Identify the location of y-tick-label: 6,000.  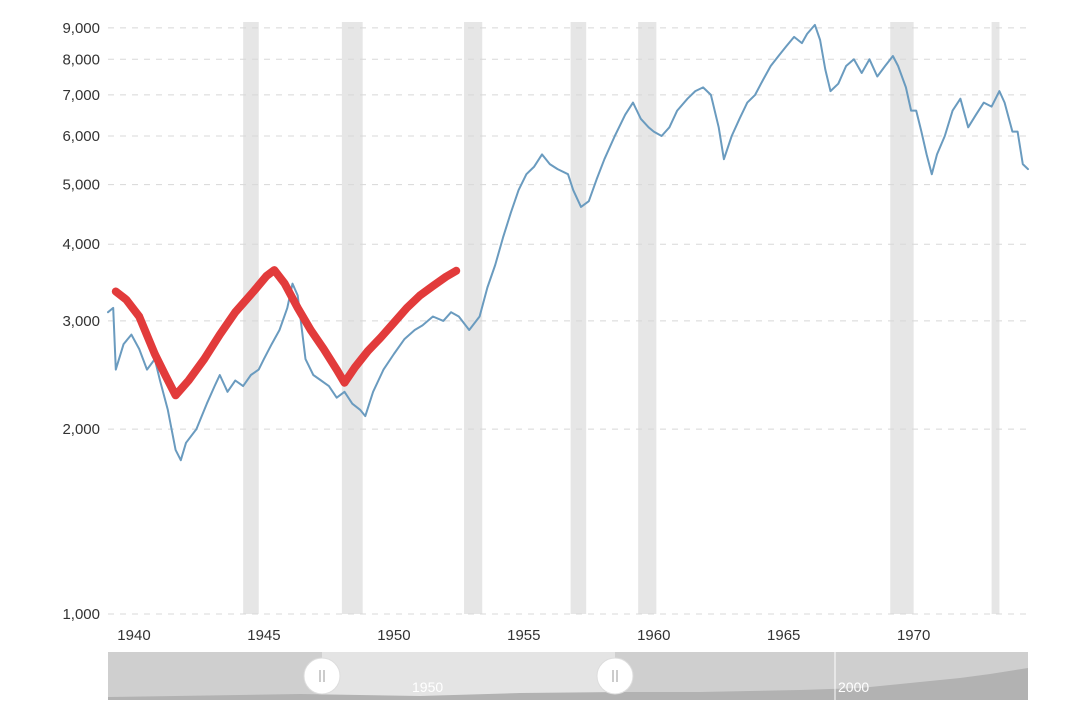
(81, 136).